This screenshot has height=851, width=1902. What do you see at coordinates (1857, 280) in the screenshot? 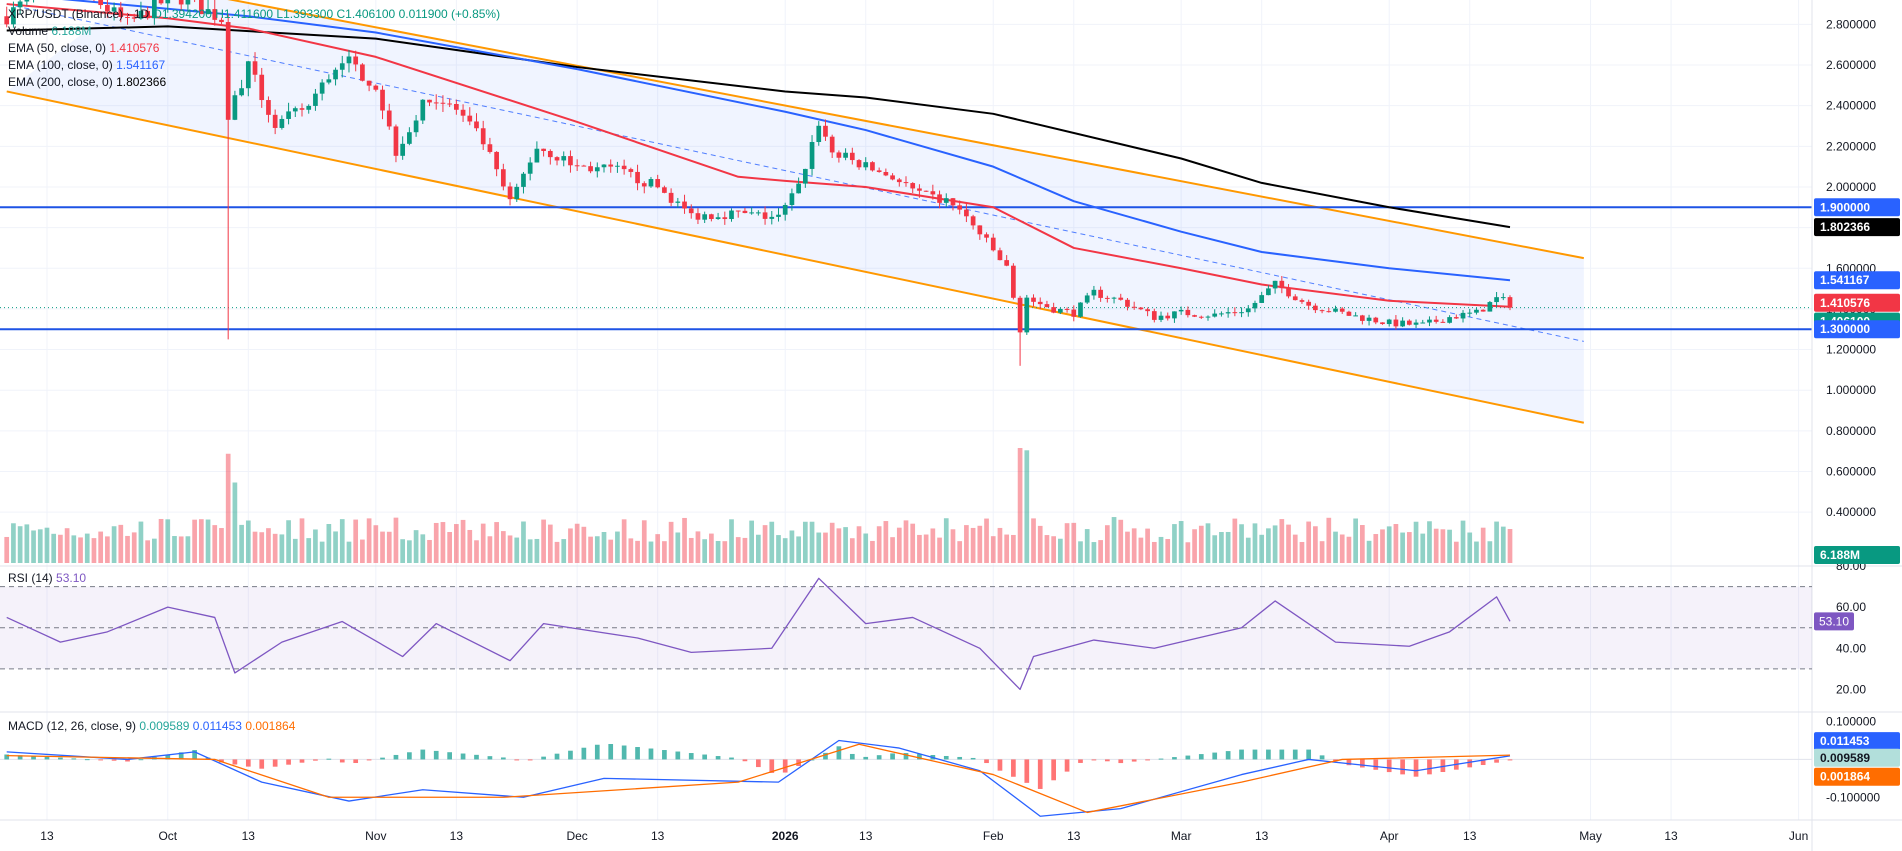
I see `price-tag` at bounding box center [1857, 280].